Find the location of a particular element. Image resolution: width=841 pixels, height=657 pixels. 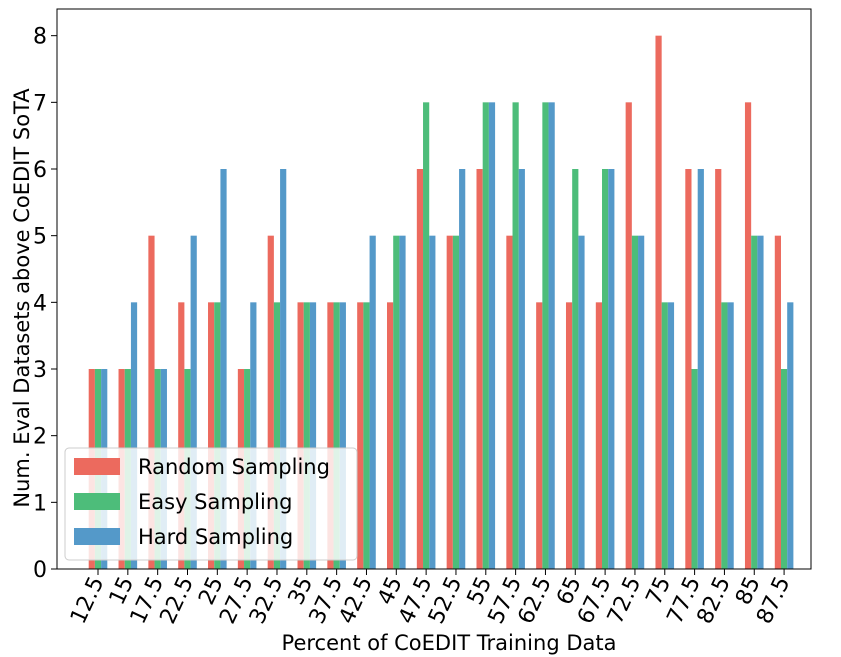

bar-easy-sampling-77.5 is located at coordinates (694, 469).